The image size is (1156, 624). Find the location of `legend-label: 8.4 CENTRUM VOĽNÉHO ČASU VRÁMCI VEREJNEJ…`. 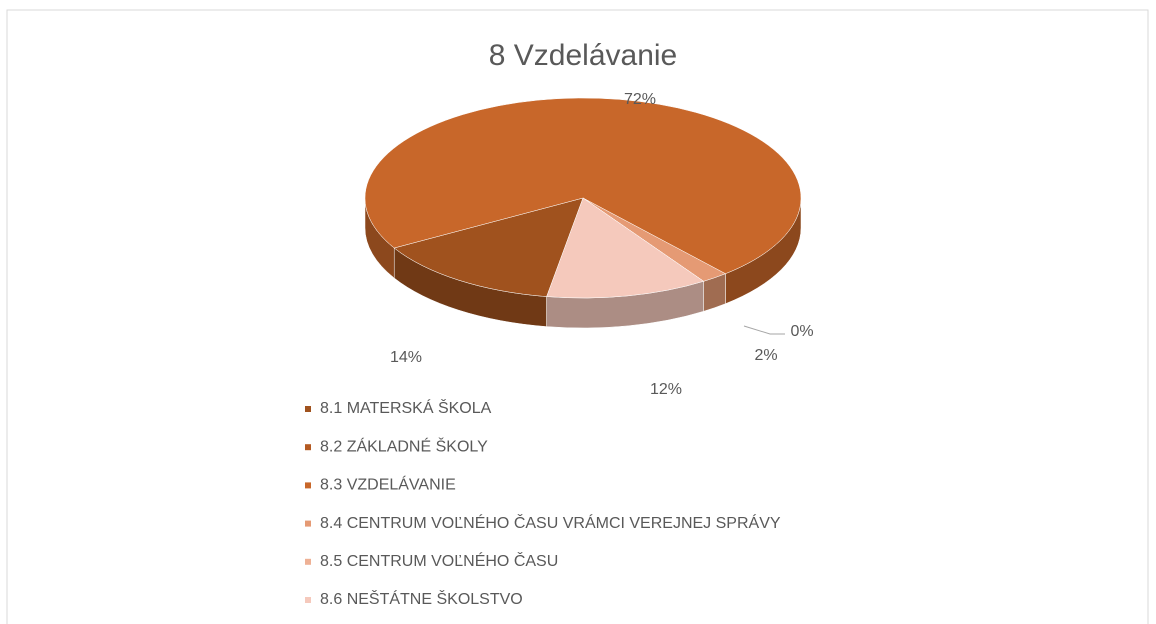

legend-label: 8.4 CENTRUM VOĽNÉHO ČASU VRÁMCI VEREJNEJ… is located at coordinates (550, 522).